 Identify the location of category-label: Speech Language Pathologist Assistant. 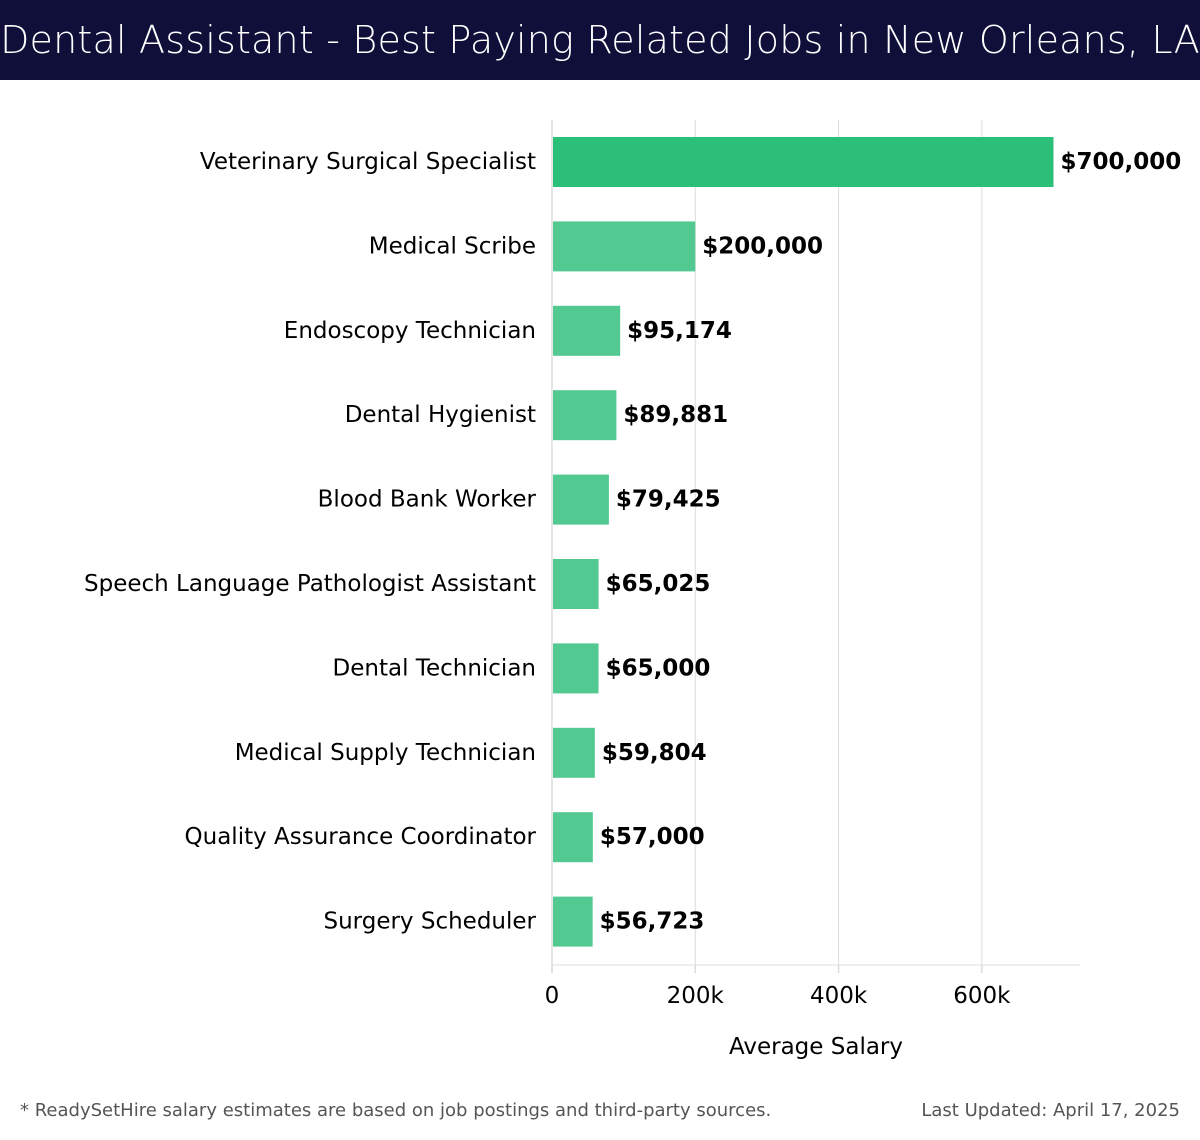
(310, 584).